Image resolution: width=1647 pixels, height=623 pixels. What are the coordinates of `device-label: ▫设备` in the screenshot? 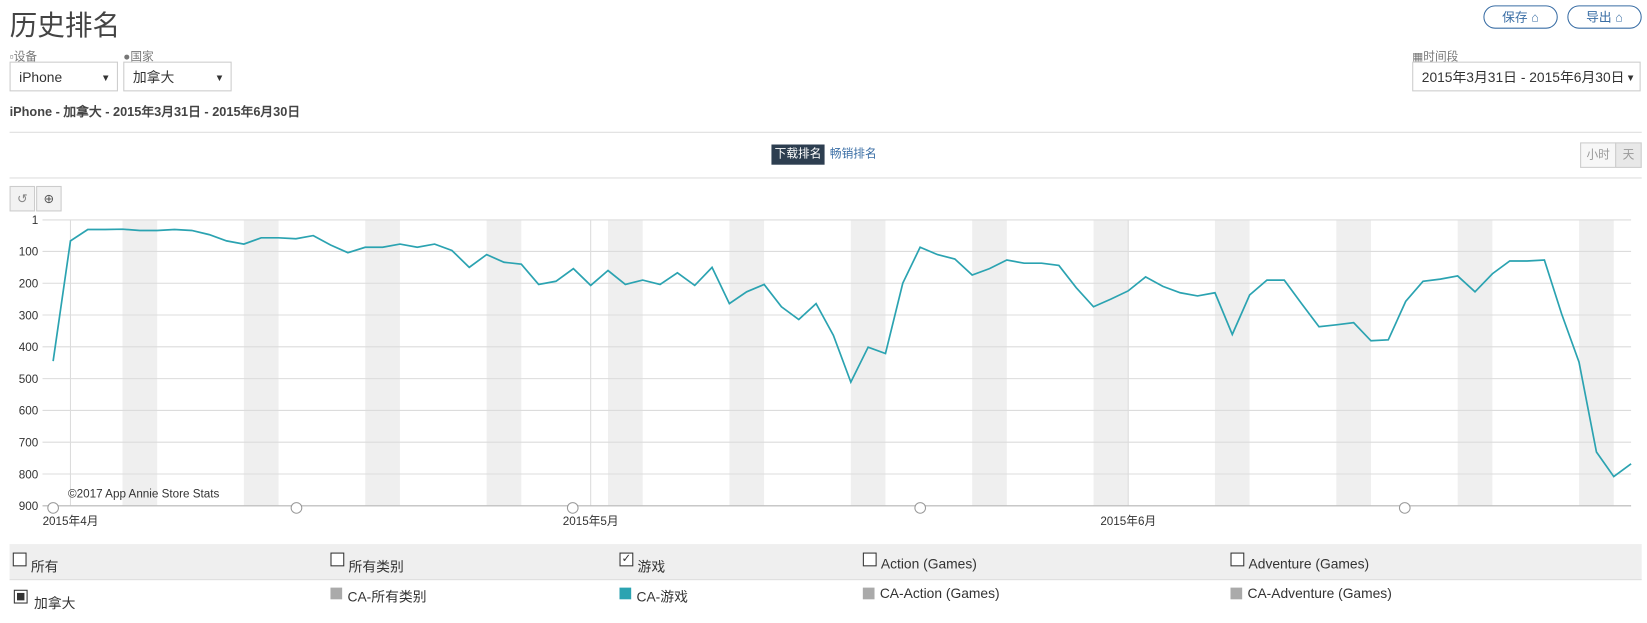 It's located at (23, 57).